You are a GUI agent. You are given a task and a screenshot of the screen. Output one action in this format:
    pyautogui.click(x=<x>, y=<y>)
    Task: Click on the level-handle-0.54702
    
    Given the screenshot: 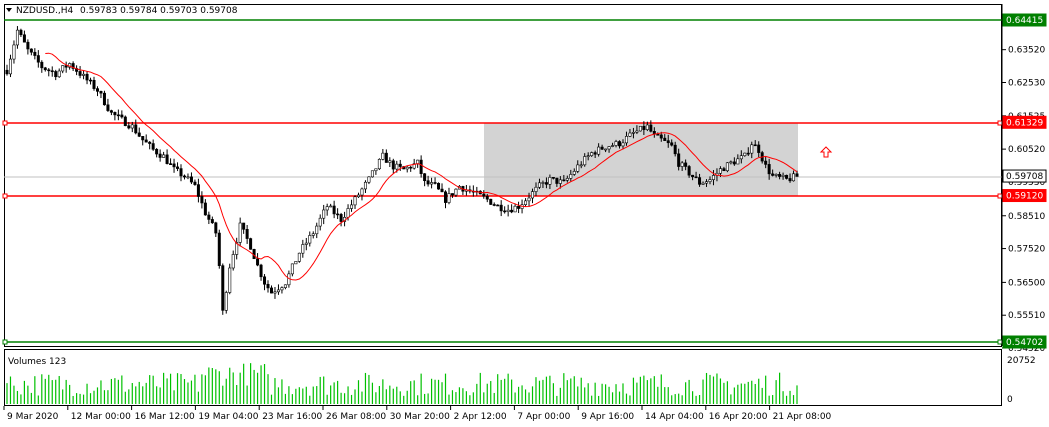 What is the action you would take?
    pyautogui.click(x=5, y=342)
    